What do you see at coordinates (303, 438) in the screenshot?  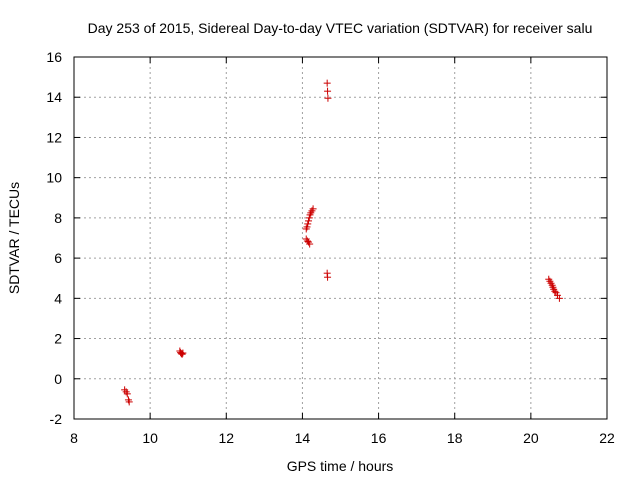 I see `x-tick-label: 14` at bounding box center [303, 438].